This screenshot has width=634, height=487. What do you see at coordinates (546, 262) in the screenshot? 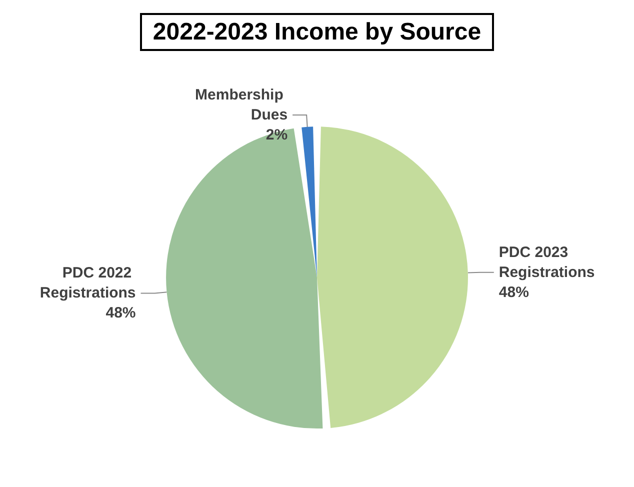
I see `slice-label: PDC 2023 Registrations` at bounding box center [546, 262].